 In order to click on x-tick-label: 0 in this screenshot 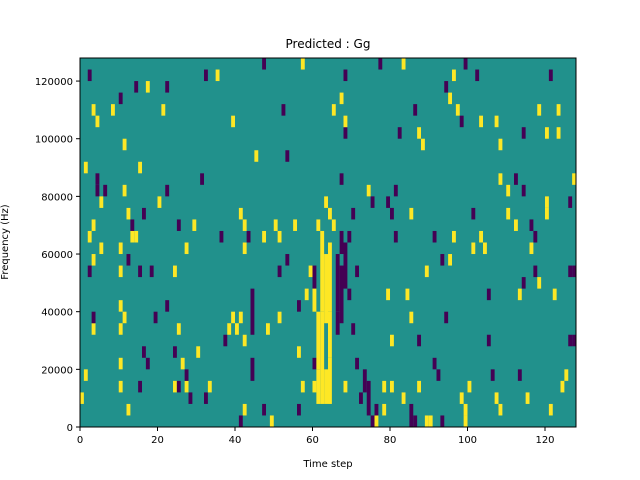, I will do `click(80, 440)`.